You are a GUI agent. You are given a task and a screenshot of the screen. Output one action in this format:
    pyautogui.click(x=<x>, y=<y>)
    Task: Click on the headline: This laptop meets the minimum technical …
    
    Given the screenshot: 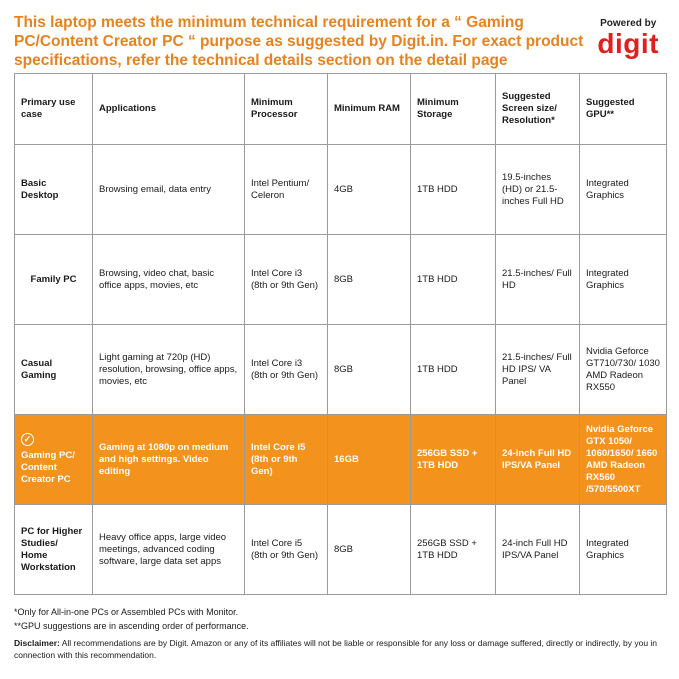 What is the action you would take?
    pyautogui.click(x=299, y=41)
    